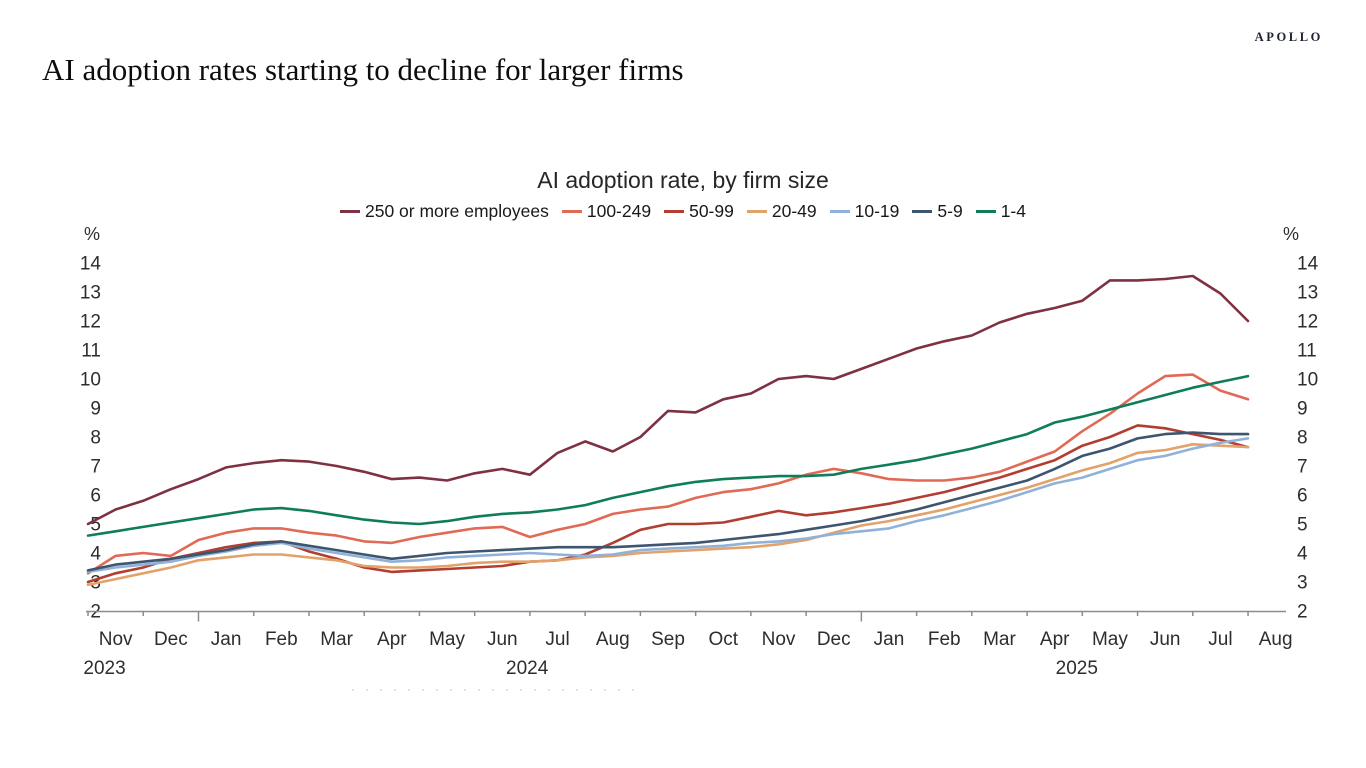 This screenshot has height=768, width=1366. Describe the element at coordinates (92, 234) in the screenshot. I see `y-axis-unit-left: %` at that location.